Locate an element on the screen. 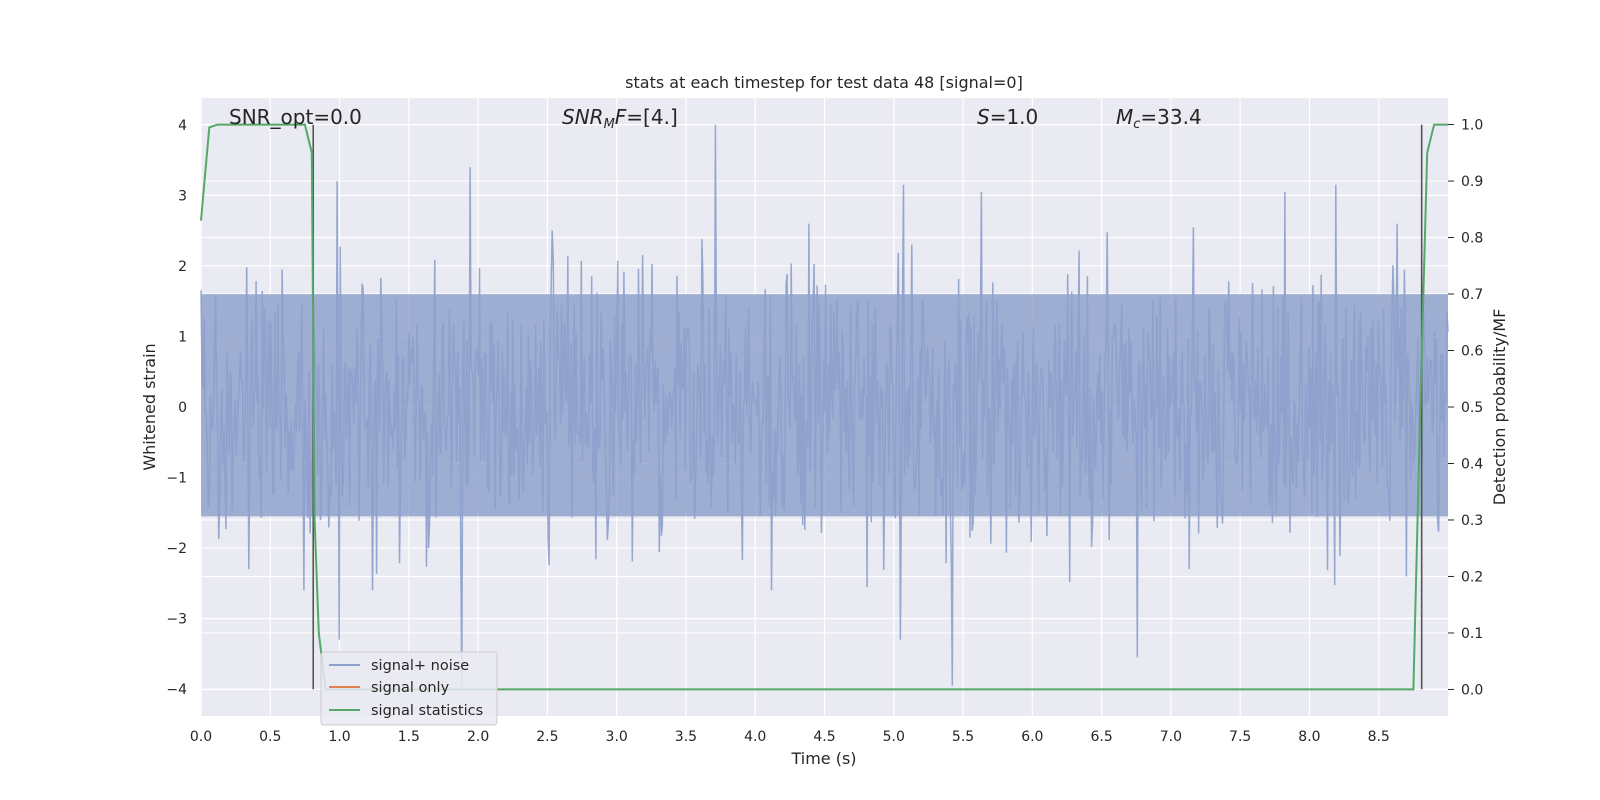  annotations: SNR_opt=0.0 SNRMF=[4.] S=1.0 Mc=33.4 is located at coordinates (715, 118).